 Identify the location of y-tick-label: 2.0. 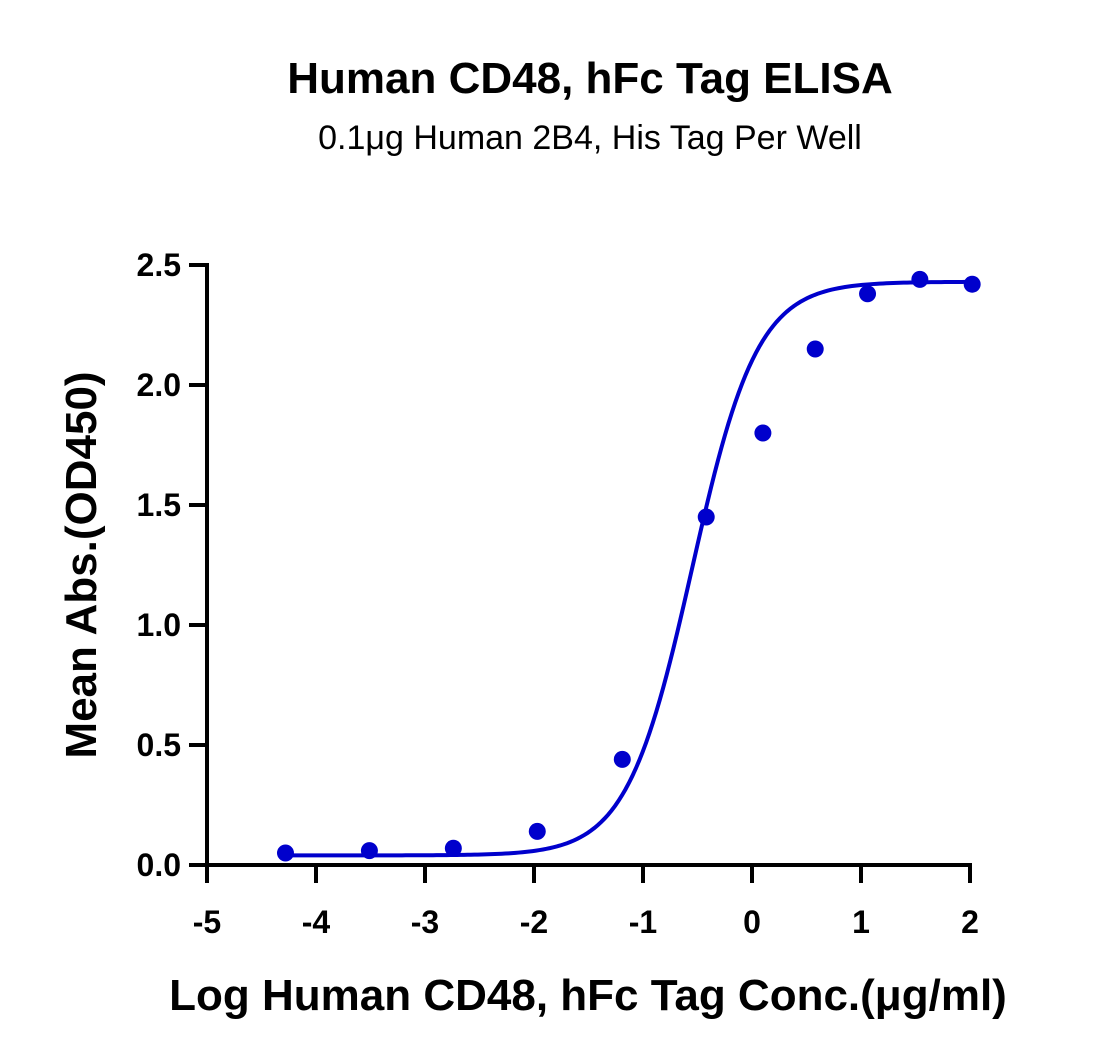
(159, 385).